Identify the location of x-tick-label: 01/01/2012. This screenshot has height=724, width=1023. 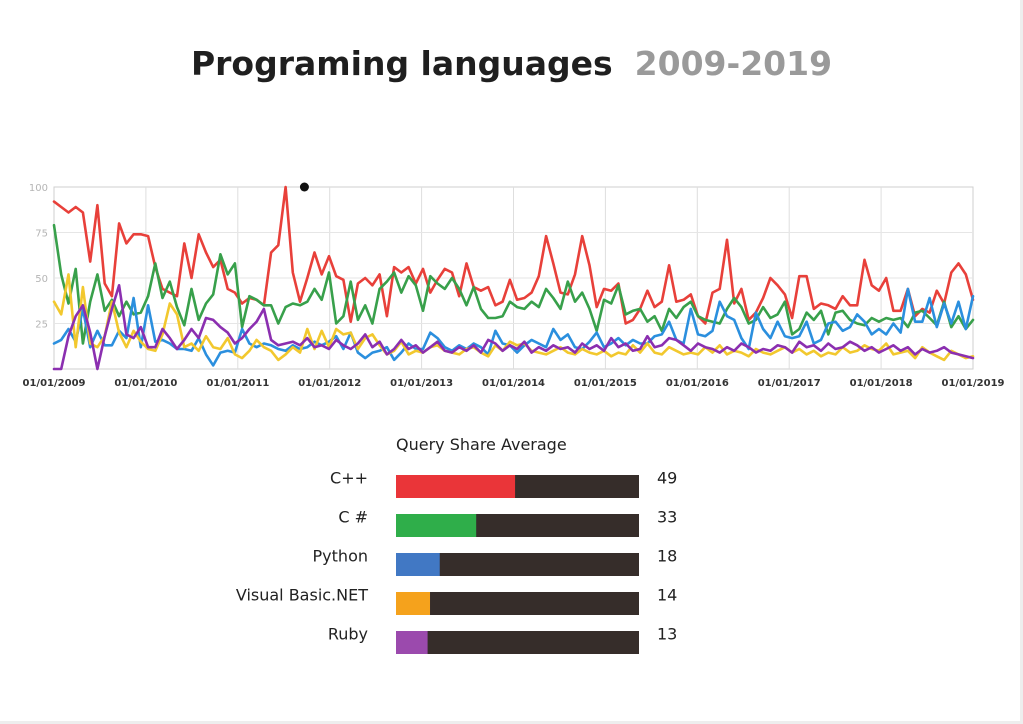
(329, 383).